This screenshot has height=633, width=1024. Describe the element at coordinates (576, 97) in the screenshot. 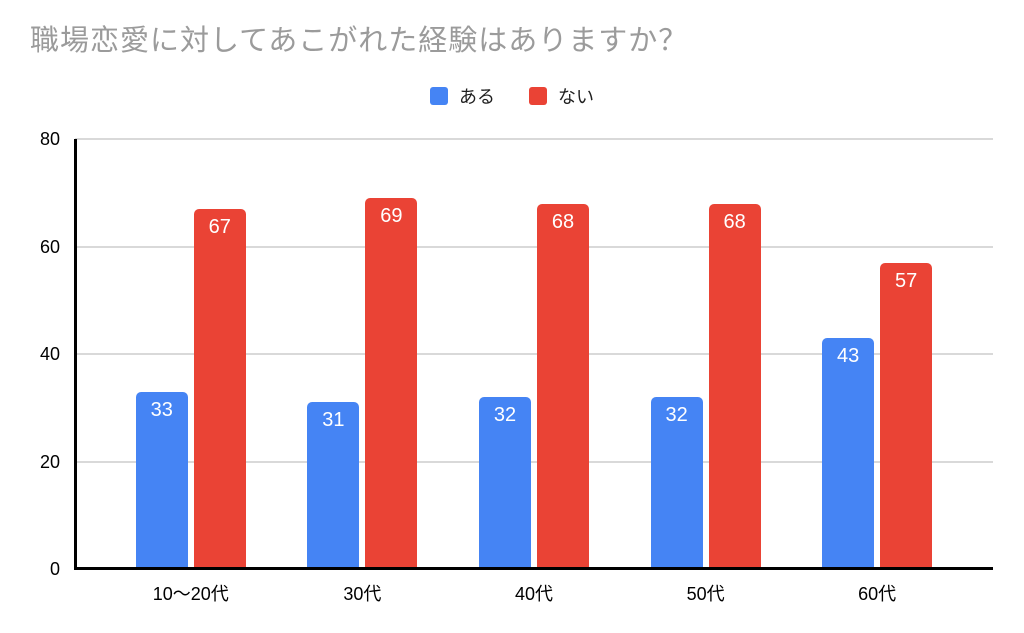

I see `legend-label: ない` at that location.